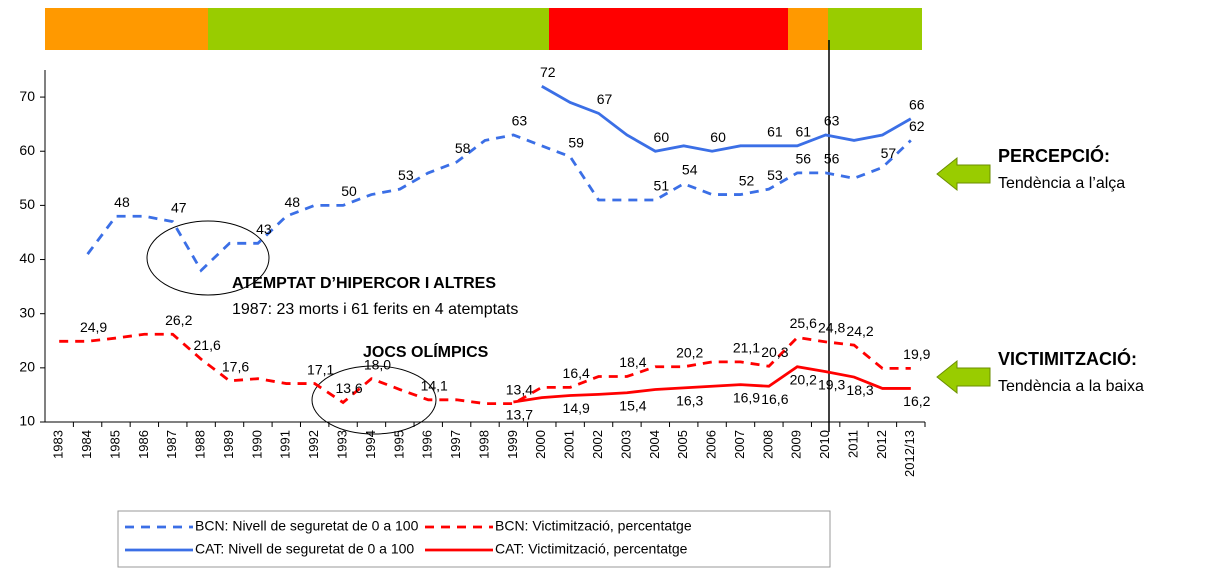 The width and height of the screenshot is (1213, 574). Describe the element at coordinates (1067, 358) in the screenshot. I see `side-title: VICTIMITZACIÓ:` at that location.